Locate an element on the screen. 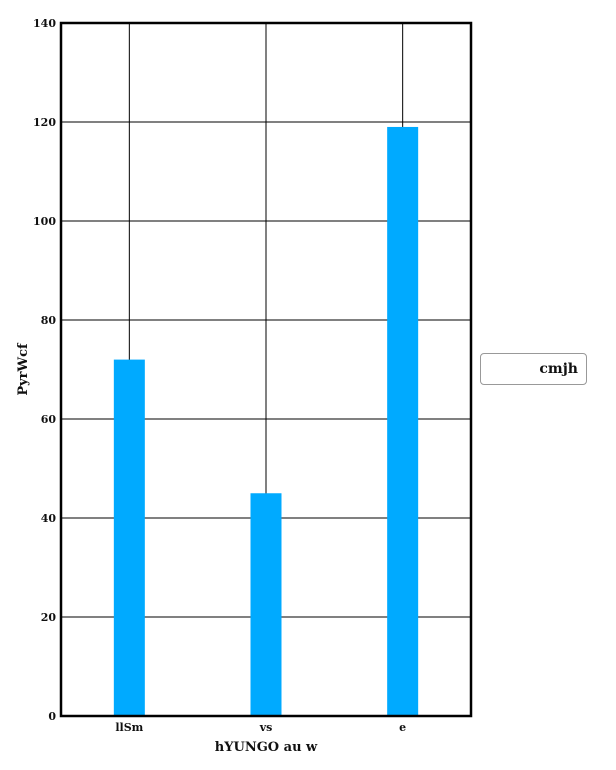 Image resolution: width=616 pixels, height=770 pixels. y-tick-label-80: 80 is located at coordinates (49, 320).